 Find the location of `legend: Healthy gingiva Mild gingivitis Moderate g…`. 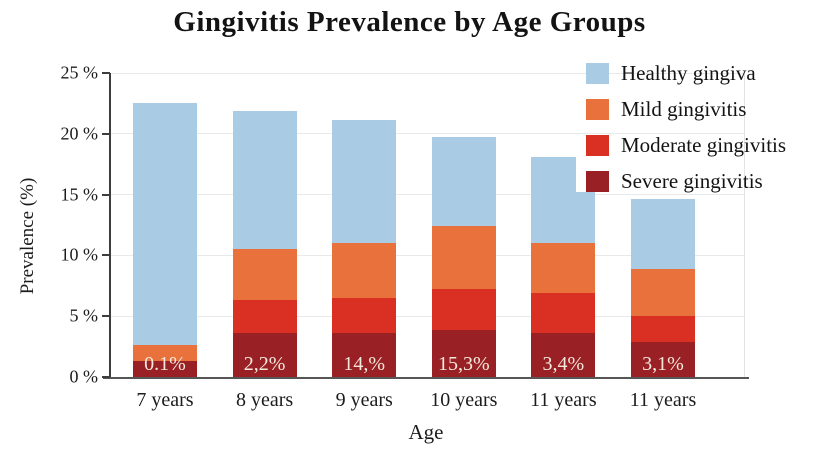

legend: Healthy gingiva Mild gingivitis Moderate g… is located at coordinates (686, 133).